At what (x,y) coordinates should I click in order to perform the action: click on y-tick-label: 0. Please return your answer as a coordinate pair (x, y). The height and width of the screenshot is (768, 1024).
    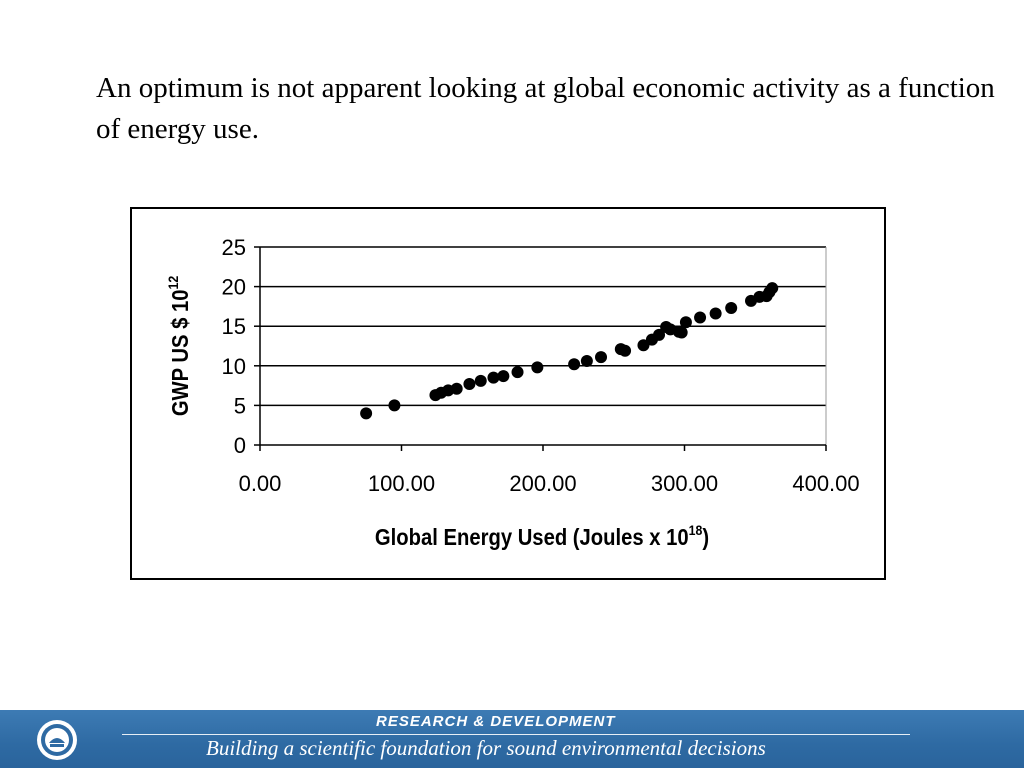
    Looking at the image, I should click on (240, 445).